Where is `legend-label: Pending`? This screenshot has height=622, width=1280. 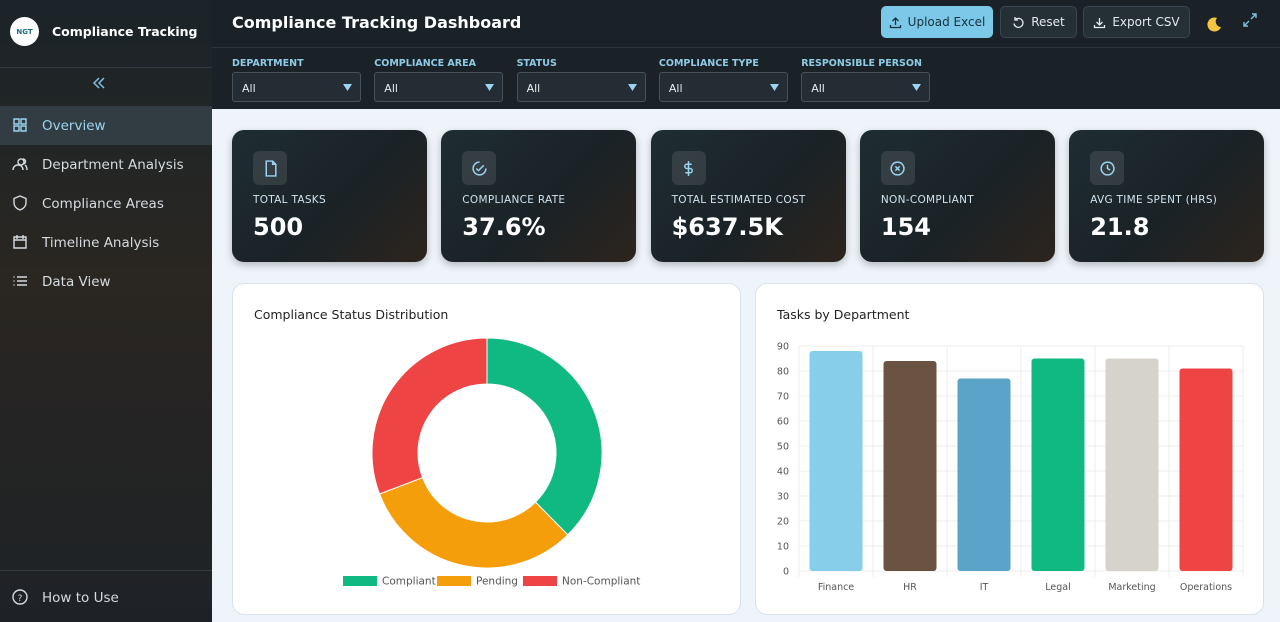 legend-label: Pending is located at coordinates (497, 582).